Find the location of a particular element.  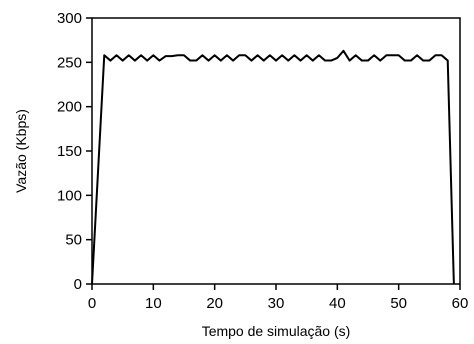

x-tick-label: 50 is located at coordinates (398, 303).